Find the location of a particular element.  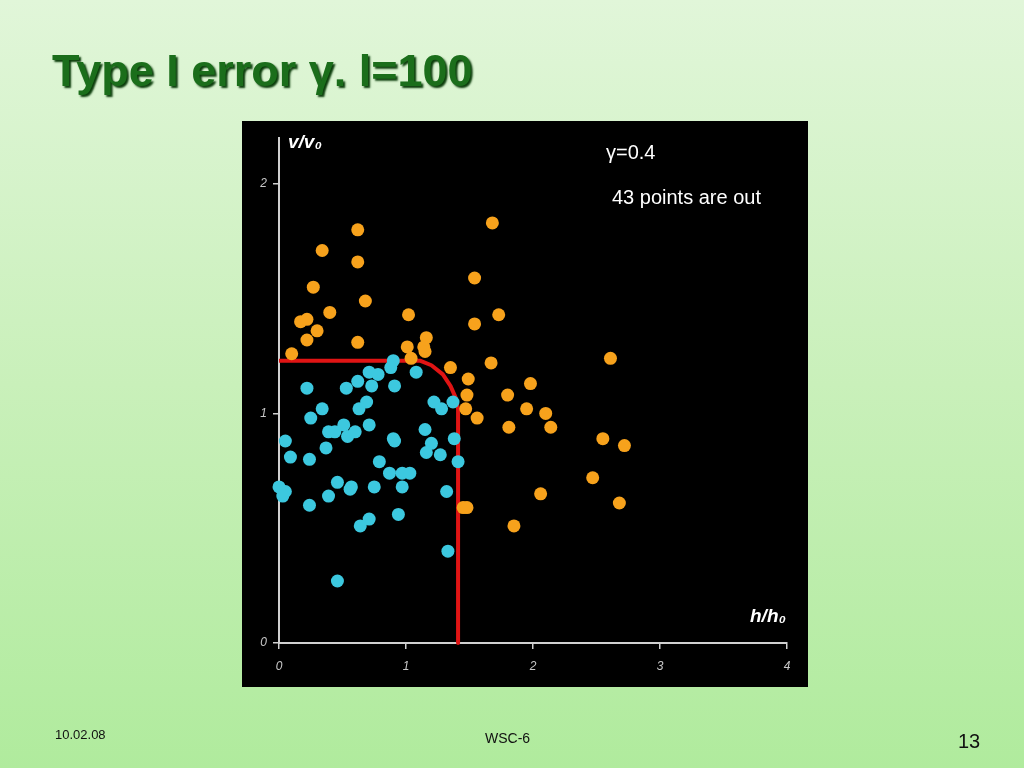

x-tick-label: 1 is located at coordinates (406, 665).